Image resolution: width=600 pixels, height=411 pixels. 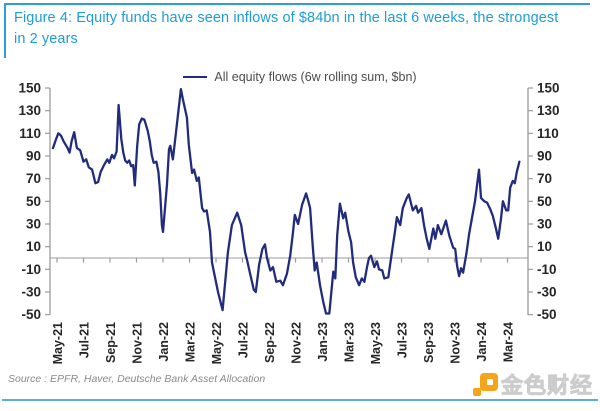 I want to click on svg-text: Sep-21, so click(x=111, y=342).